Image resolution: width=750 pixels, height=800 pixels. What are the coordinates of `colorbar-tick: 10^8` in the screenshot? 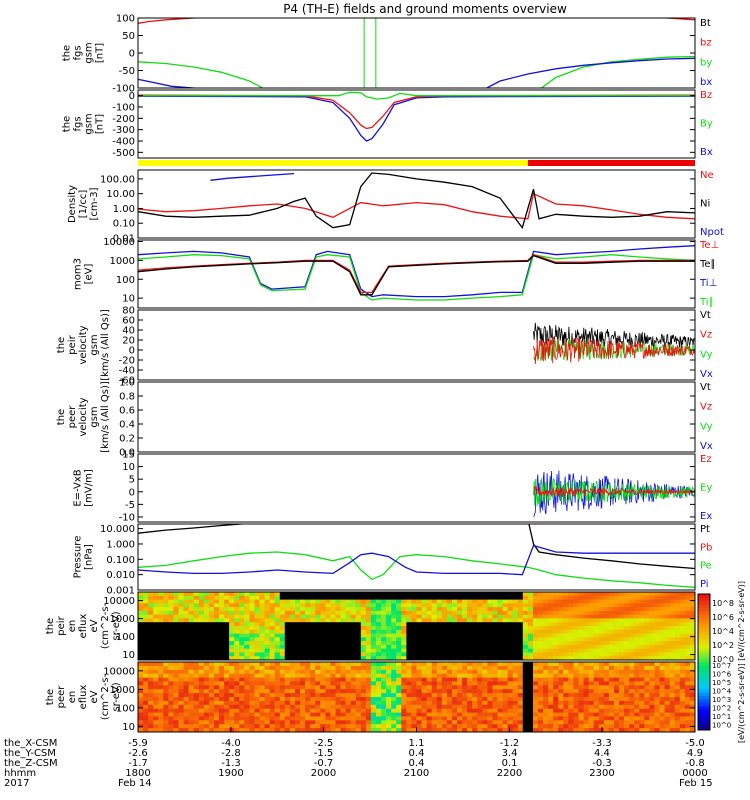 It's located at (723, 603).